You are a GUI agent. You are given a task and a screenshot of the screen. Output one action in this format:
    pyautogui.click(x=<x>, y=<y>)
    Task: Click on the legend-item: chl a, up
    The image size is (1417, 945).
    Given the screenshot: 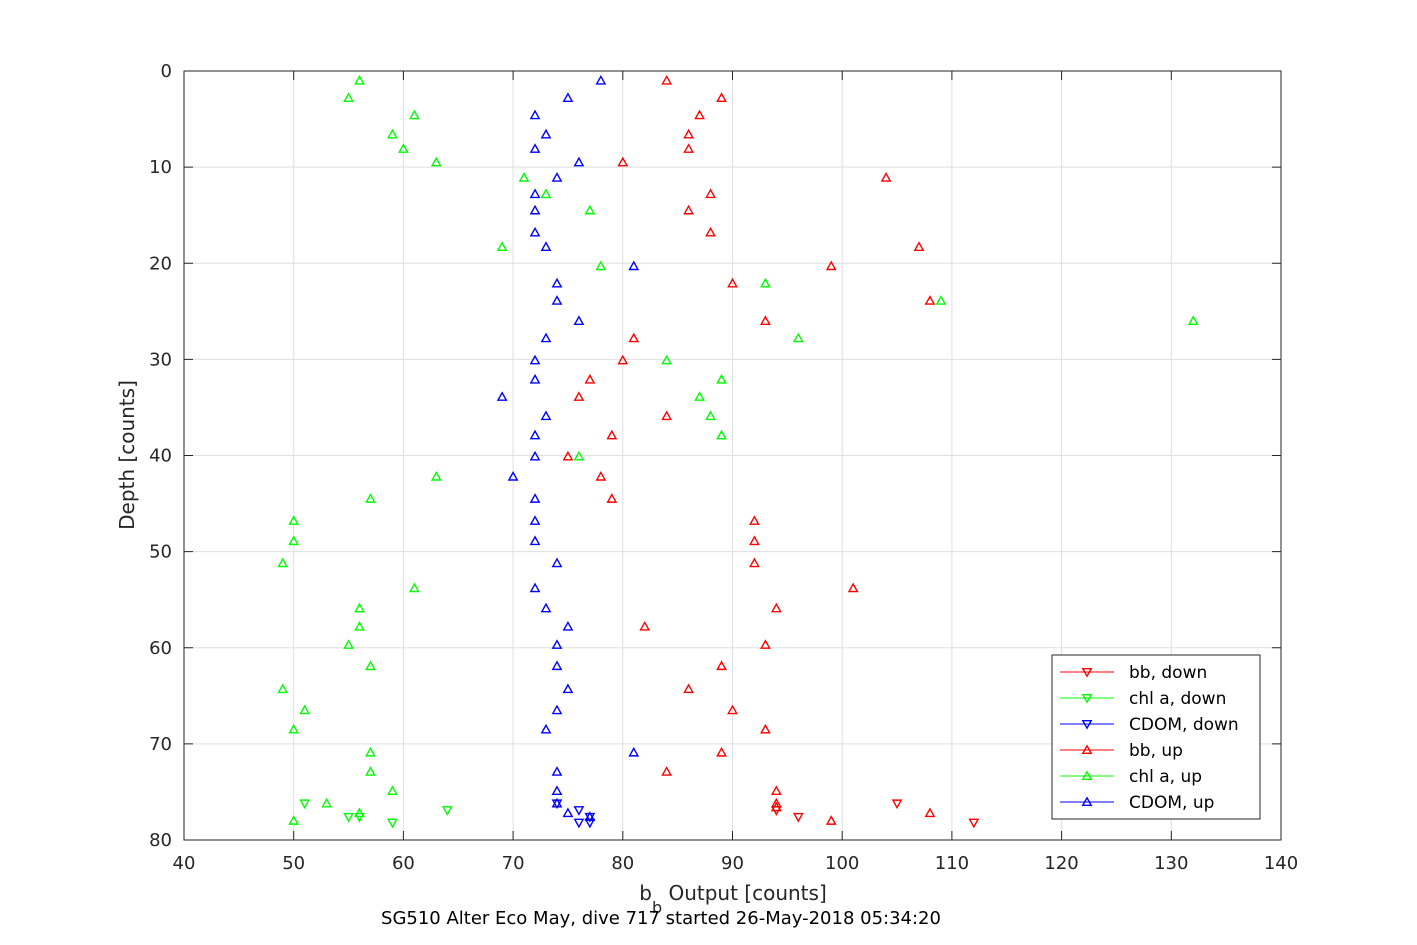 What is the action you would take?
    pyautogui.click(x=1131, y=777)
    